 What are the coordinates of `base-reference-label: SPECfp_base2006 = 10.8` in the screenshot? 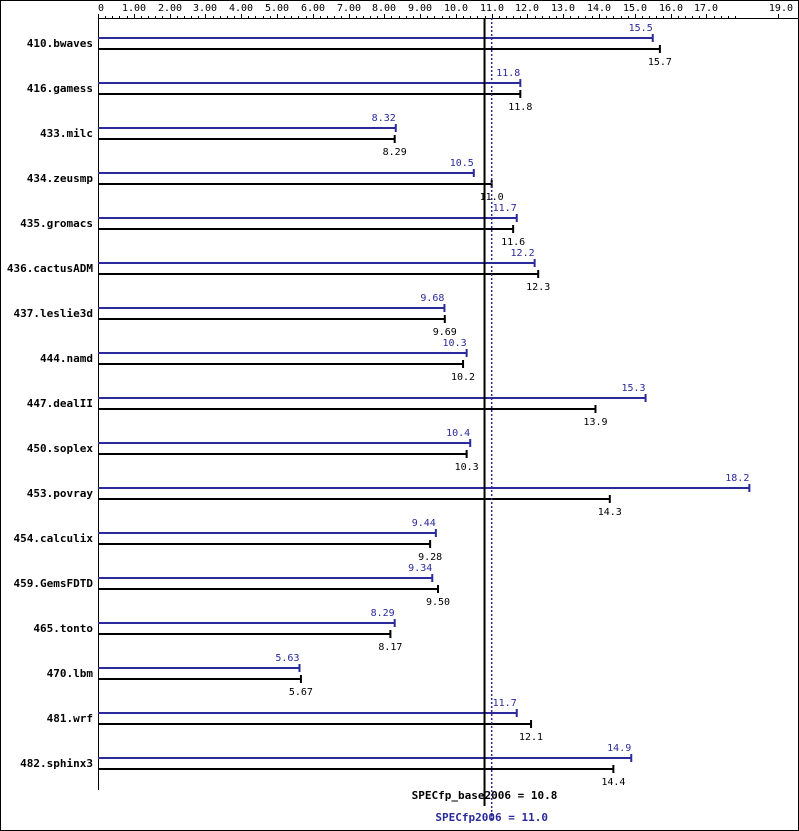 It's located at (485, 795).